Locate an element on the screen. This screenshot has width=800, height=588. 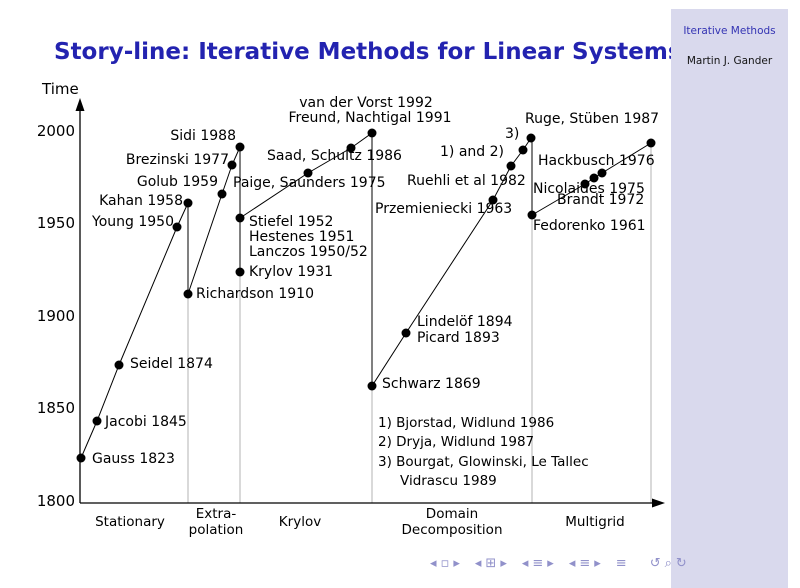
history-nav: ↺ ⌕ ↻ is located at coordinates (668, 563).